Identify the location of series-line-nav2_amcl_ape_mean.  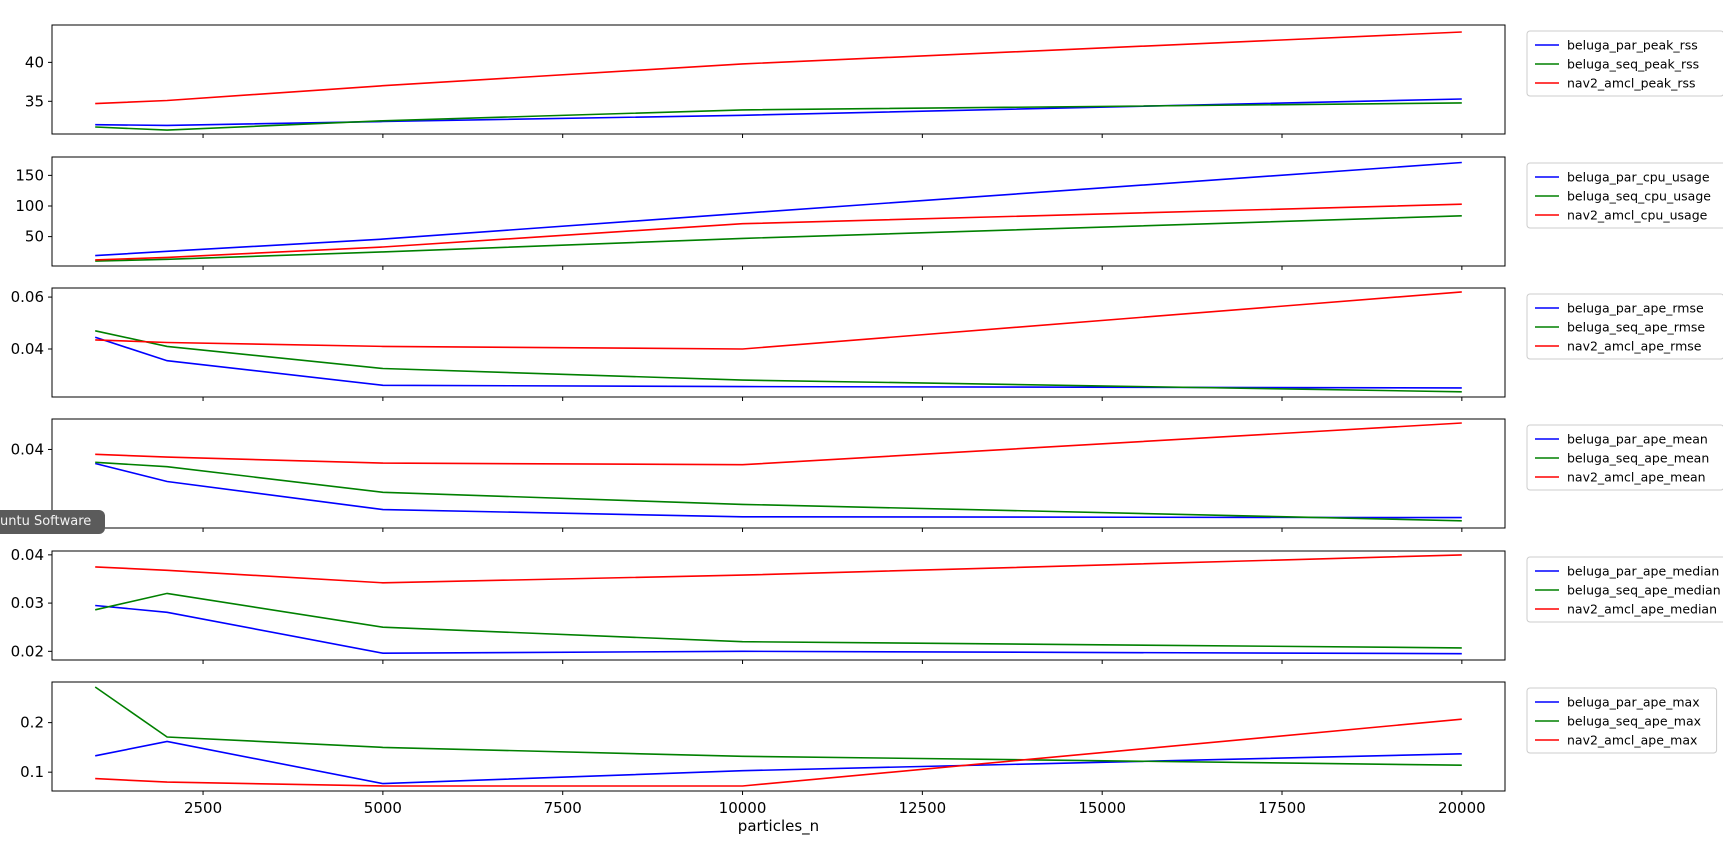
(778, 444).